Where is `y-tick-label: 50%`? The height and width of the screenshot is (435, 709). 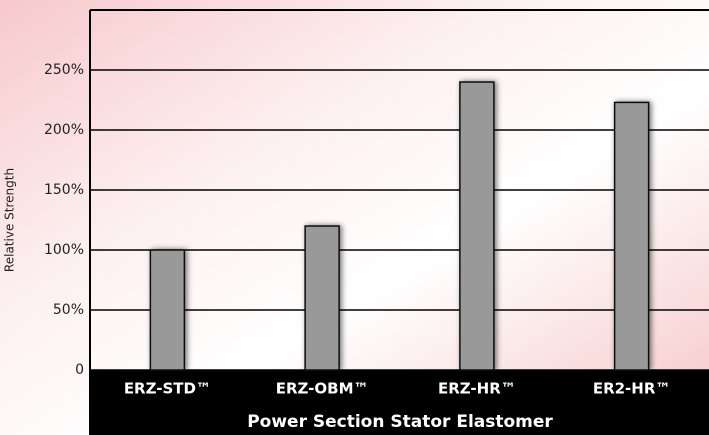
y-tick-label: 50% is located at coordinates (68, 310).